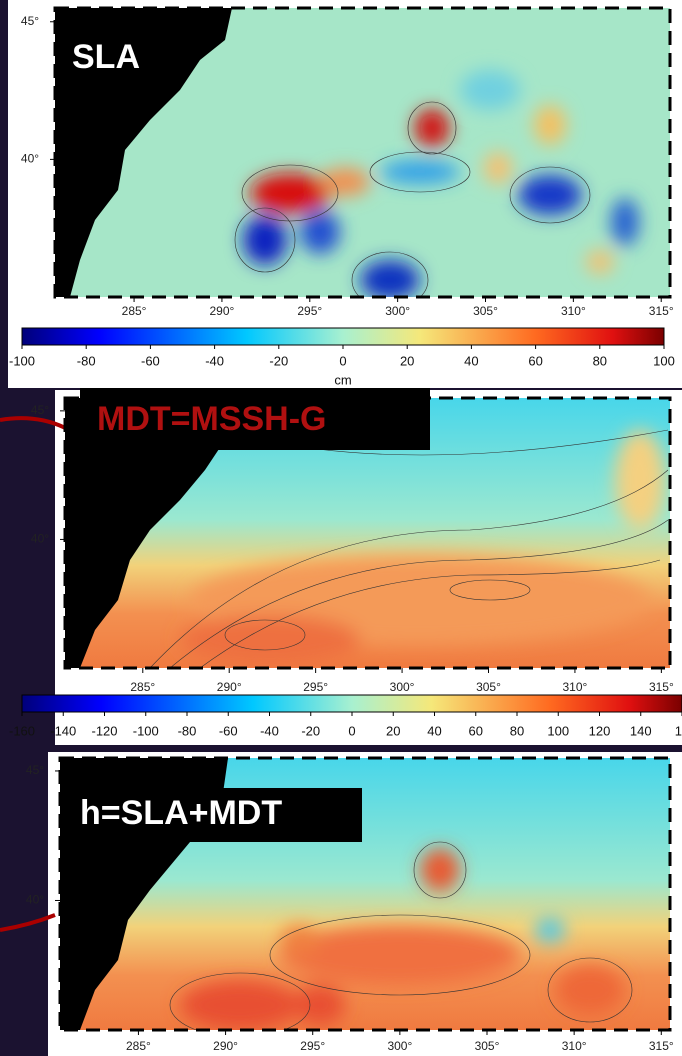 This screenshot has width=682, height=1056. I want to click on panel-title: MDT=MSSH-G, so click(212, 419).